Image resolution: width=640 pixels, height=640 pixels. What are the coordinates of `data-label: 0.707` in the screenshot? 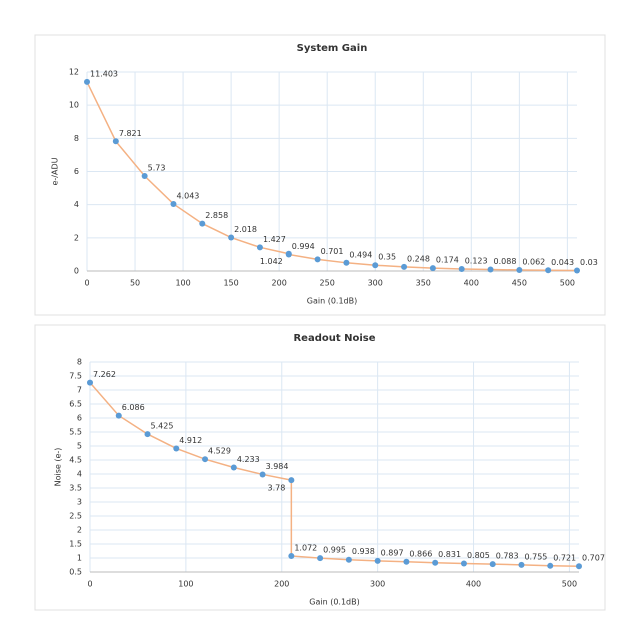 It's located at (593, 558).